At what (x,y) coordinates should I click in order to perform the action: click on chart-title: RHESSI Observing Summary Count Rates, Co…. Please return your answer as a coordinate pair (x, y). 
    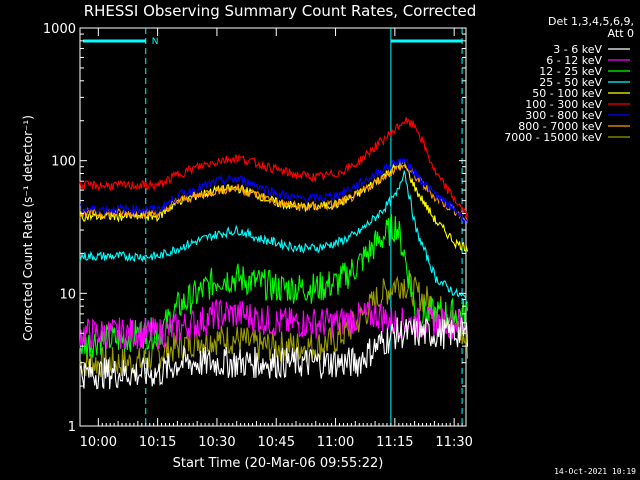
    Looking at the image, I should click on (280, 11).